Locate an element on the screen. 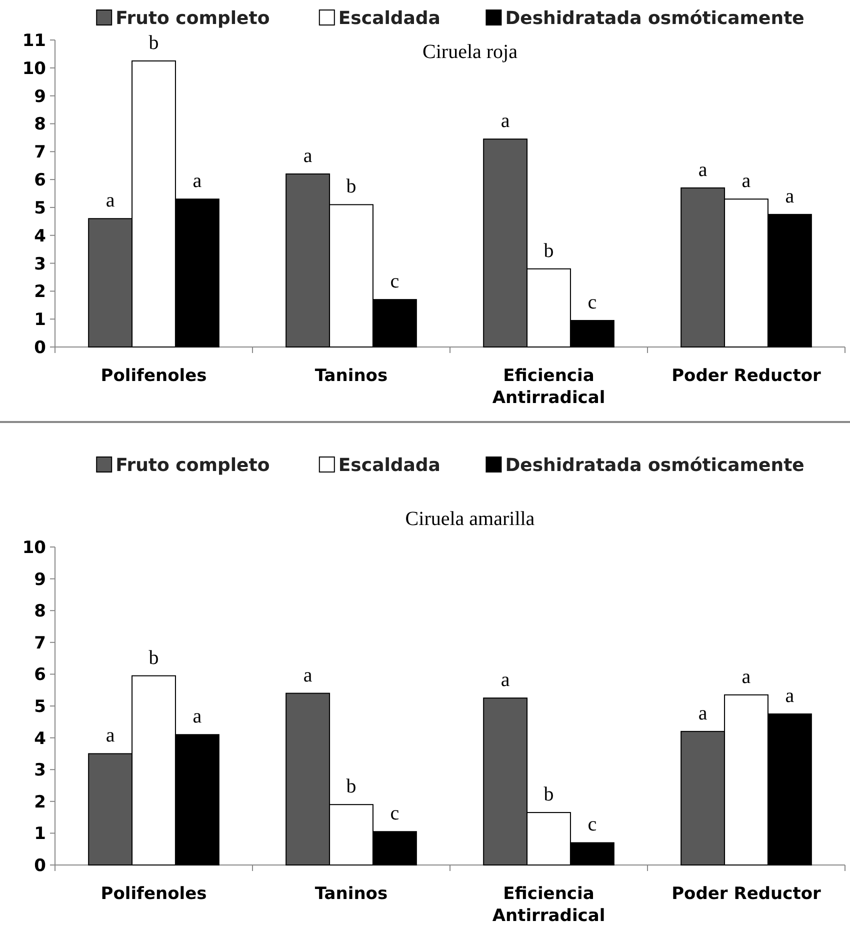  y-tick-label: 11 is located at coordinates (34, 41).